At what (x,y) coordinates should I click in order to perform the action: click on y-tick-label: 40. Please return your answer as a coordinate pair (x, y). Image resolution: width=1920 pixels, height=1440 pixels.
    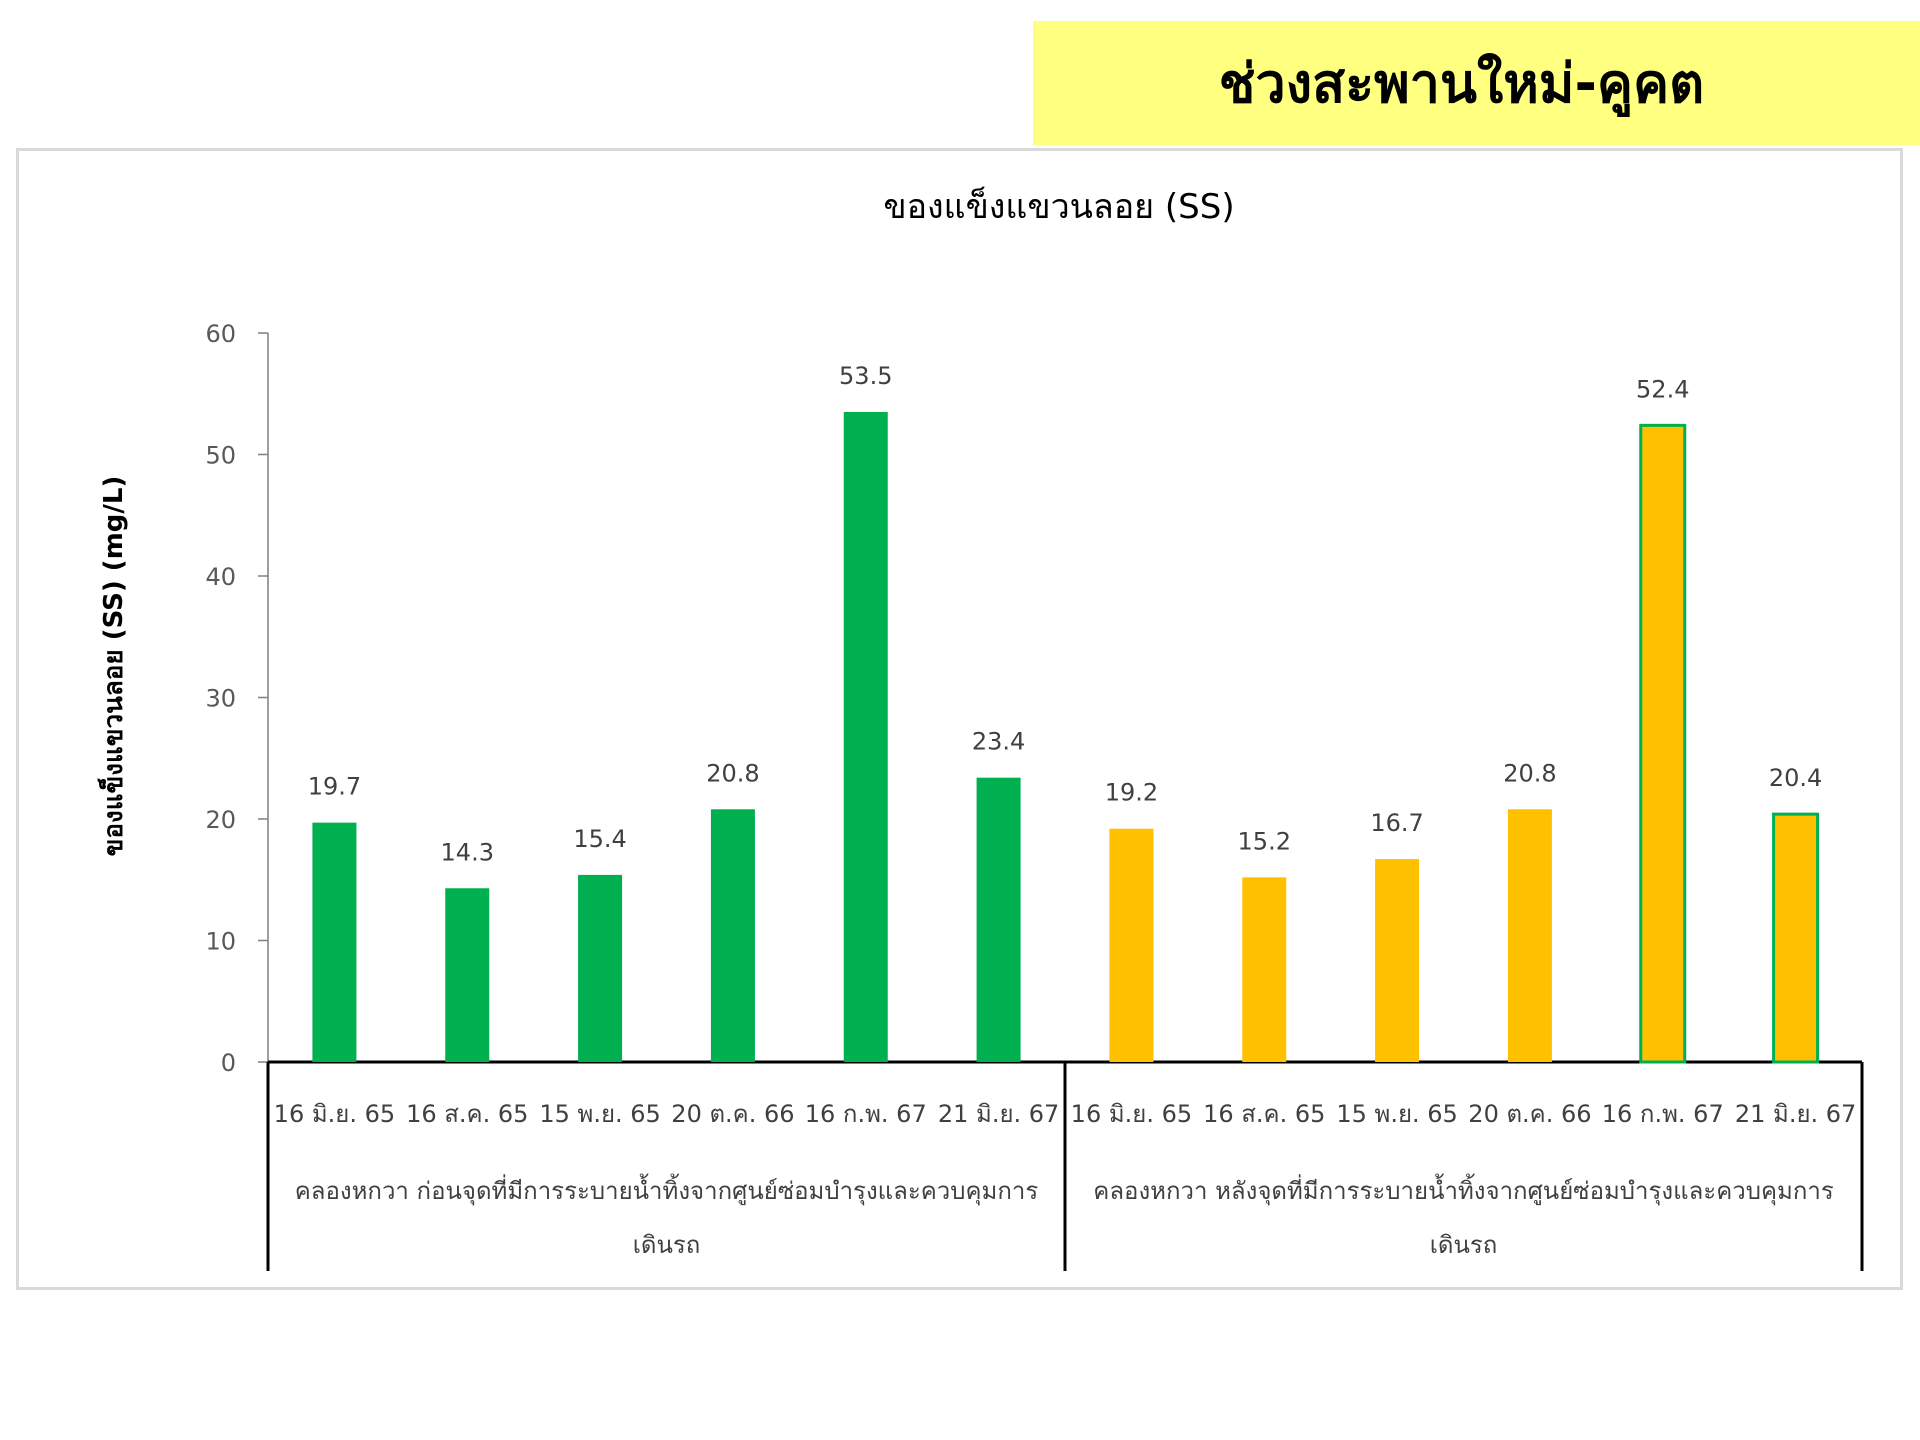
    Looking at the image, I should click on (220, 577).